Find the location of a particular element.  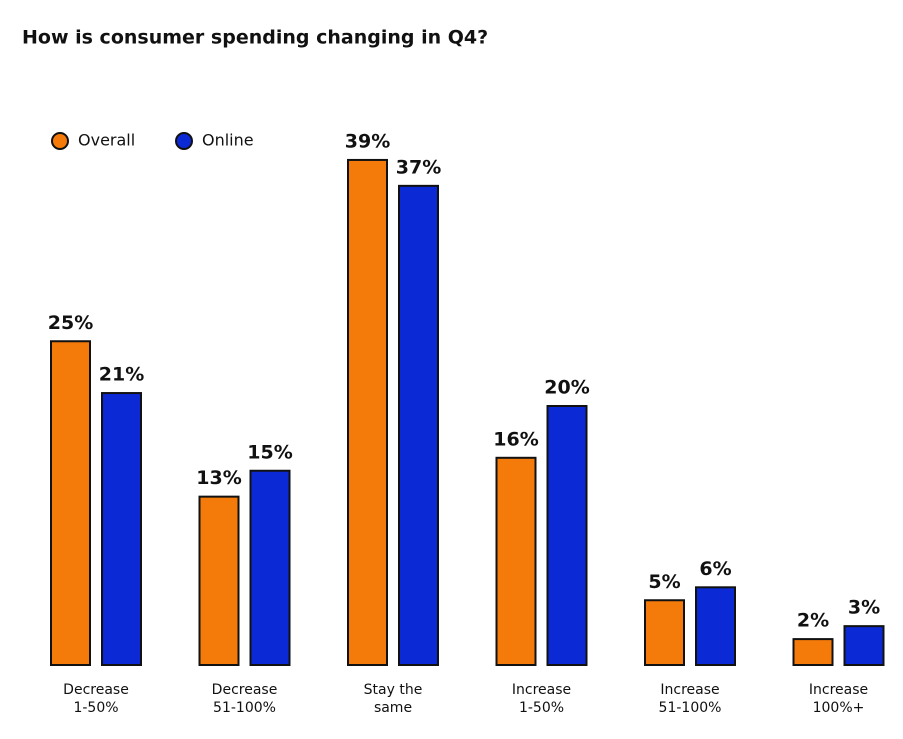

value-label: 2% is located at coordinates (813, 621).